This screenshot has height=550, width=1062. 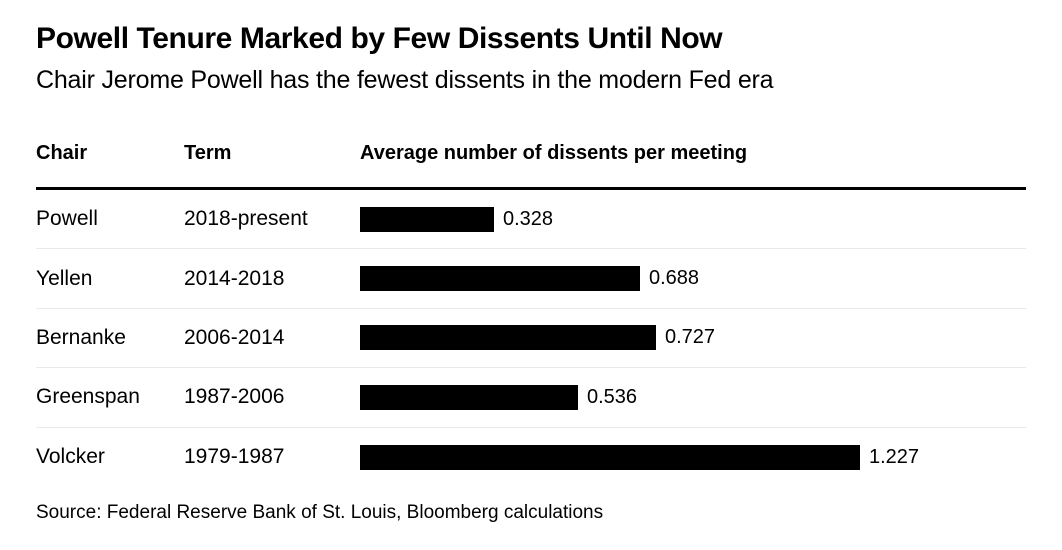 I want to click on chair-name: Powell, so click(x=67, y=219).